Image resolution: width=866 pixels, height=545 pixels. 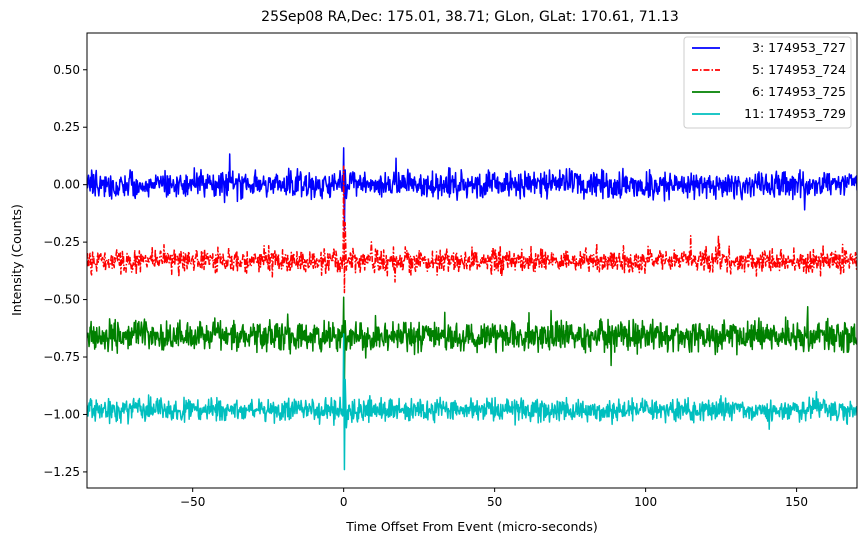 I want to click on y-tick-label: 0.25, so click(x=66, y=127).